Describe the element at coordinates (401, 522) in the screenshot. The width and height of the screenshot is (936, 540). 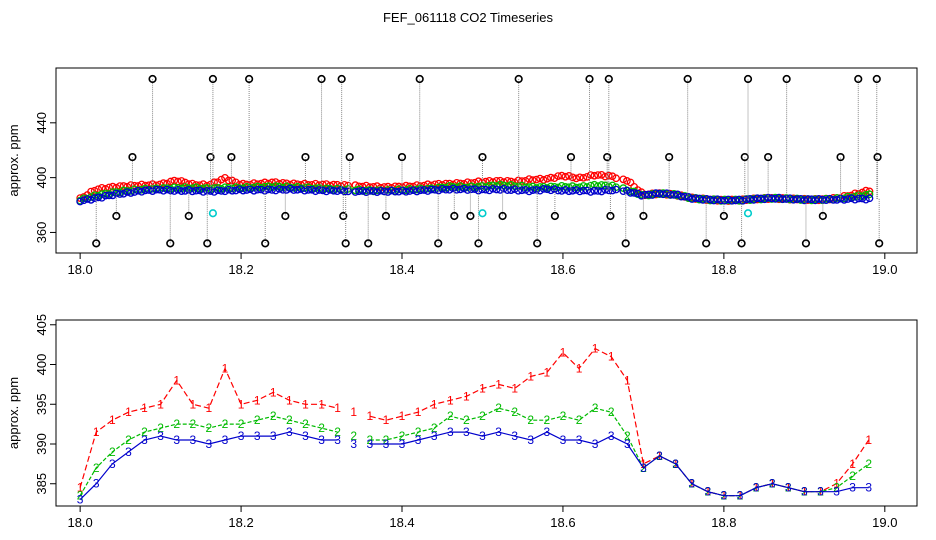
I see `x-tick-label: 18.4` at that location.